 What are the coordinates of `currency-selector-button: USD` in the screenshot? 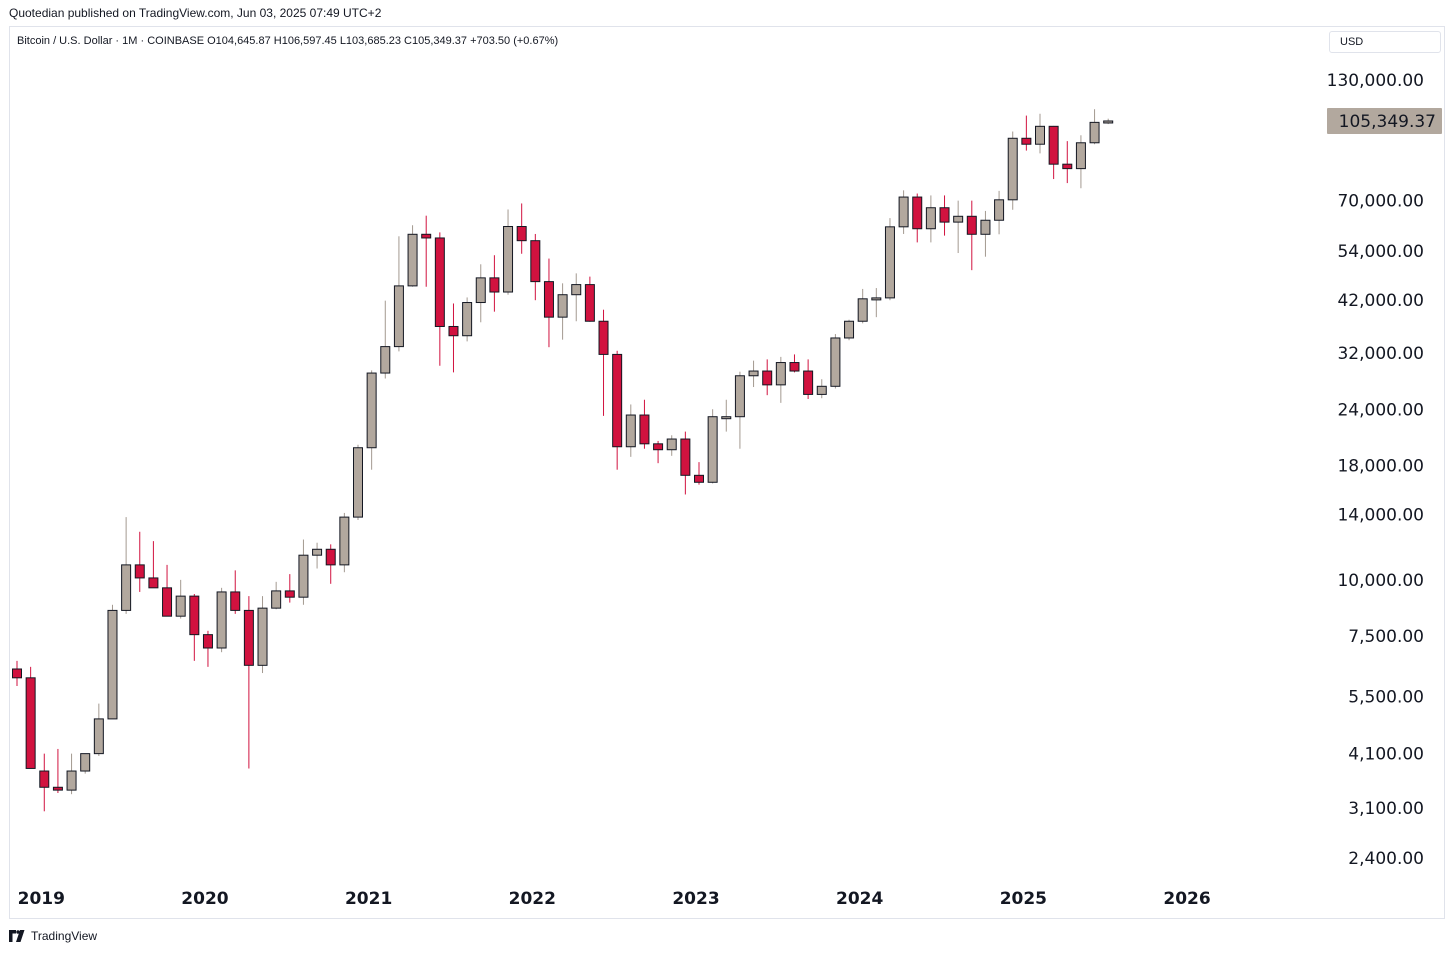 It's located at (1385, 42).